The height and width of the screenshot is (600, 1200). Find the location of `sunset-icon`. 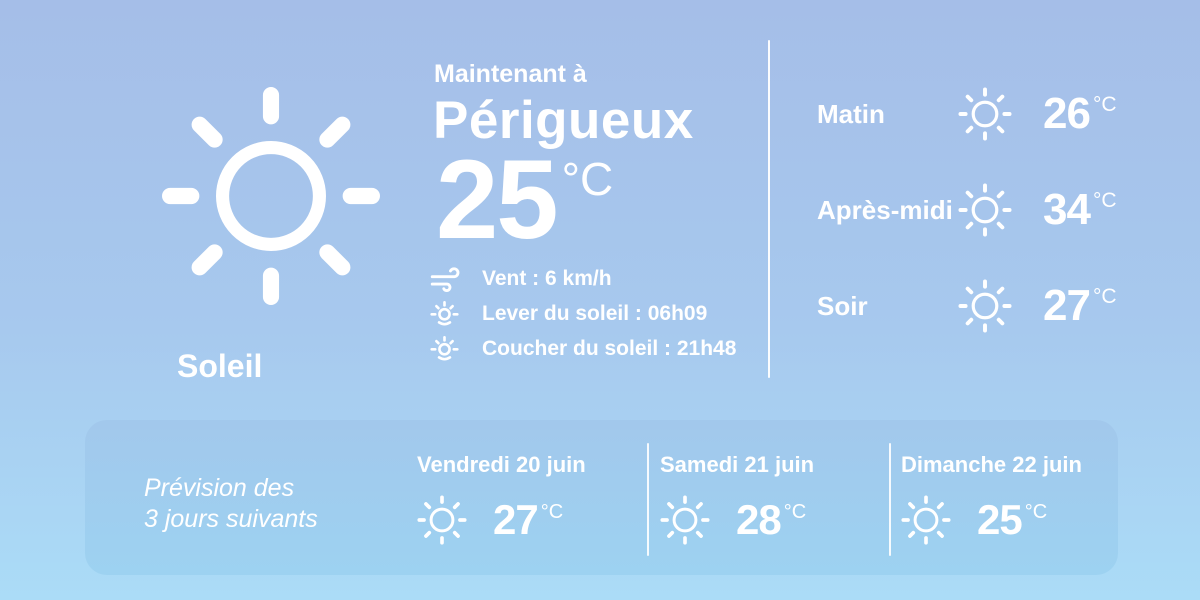

sunset-icon is located at coordinates (449, 348).